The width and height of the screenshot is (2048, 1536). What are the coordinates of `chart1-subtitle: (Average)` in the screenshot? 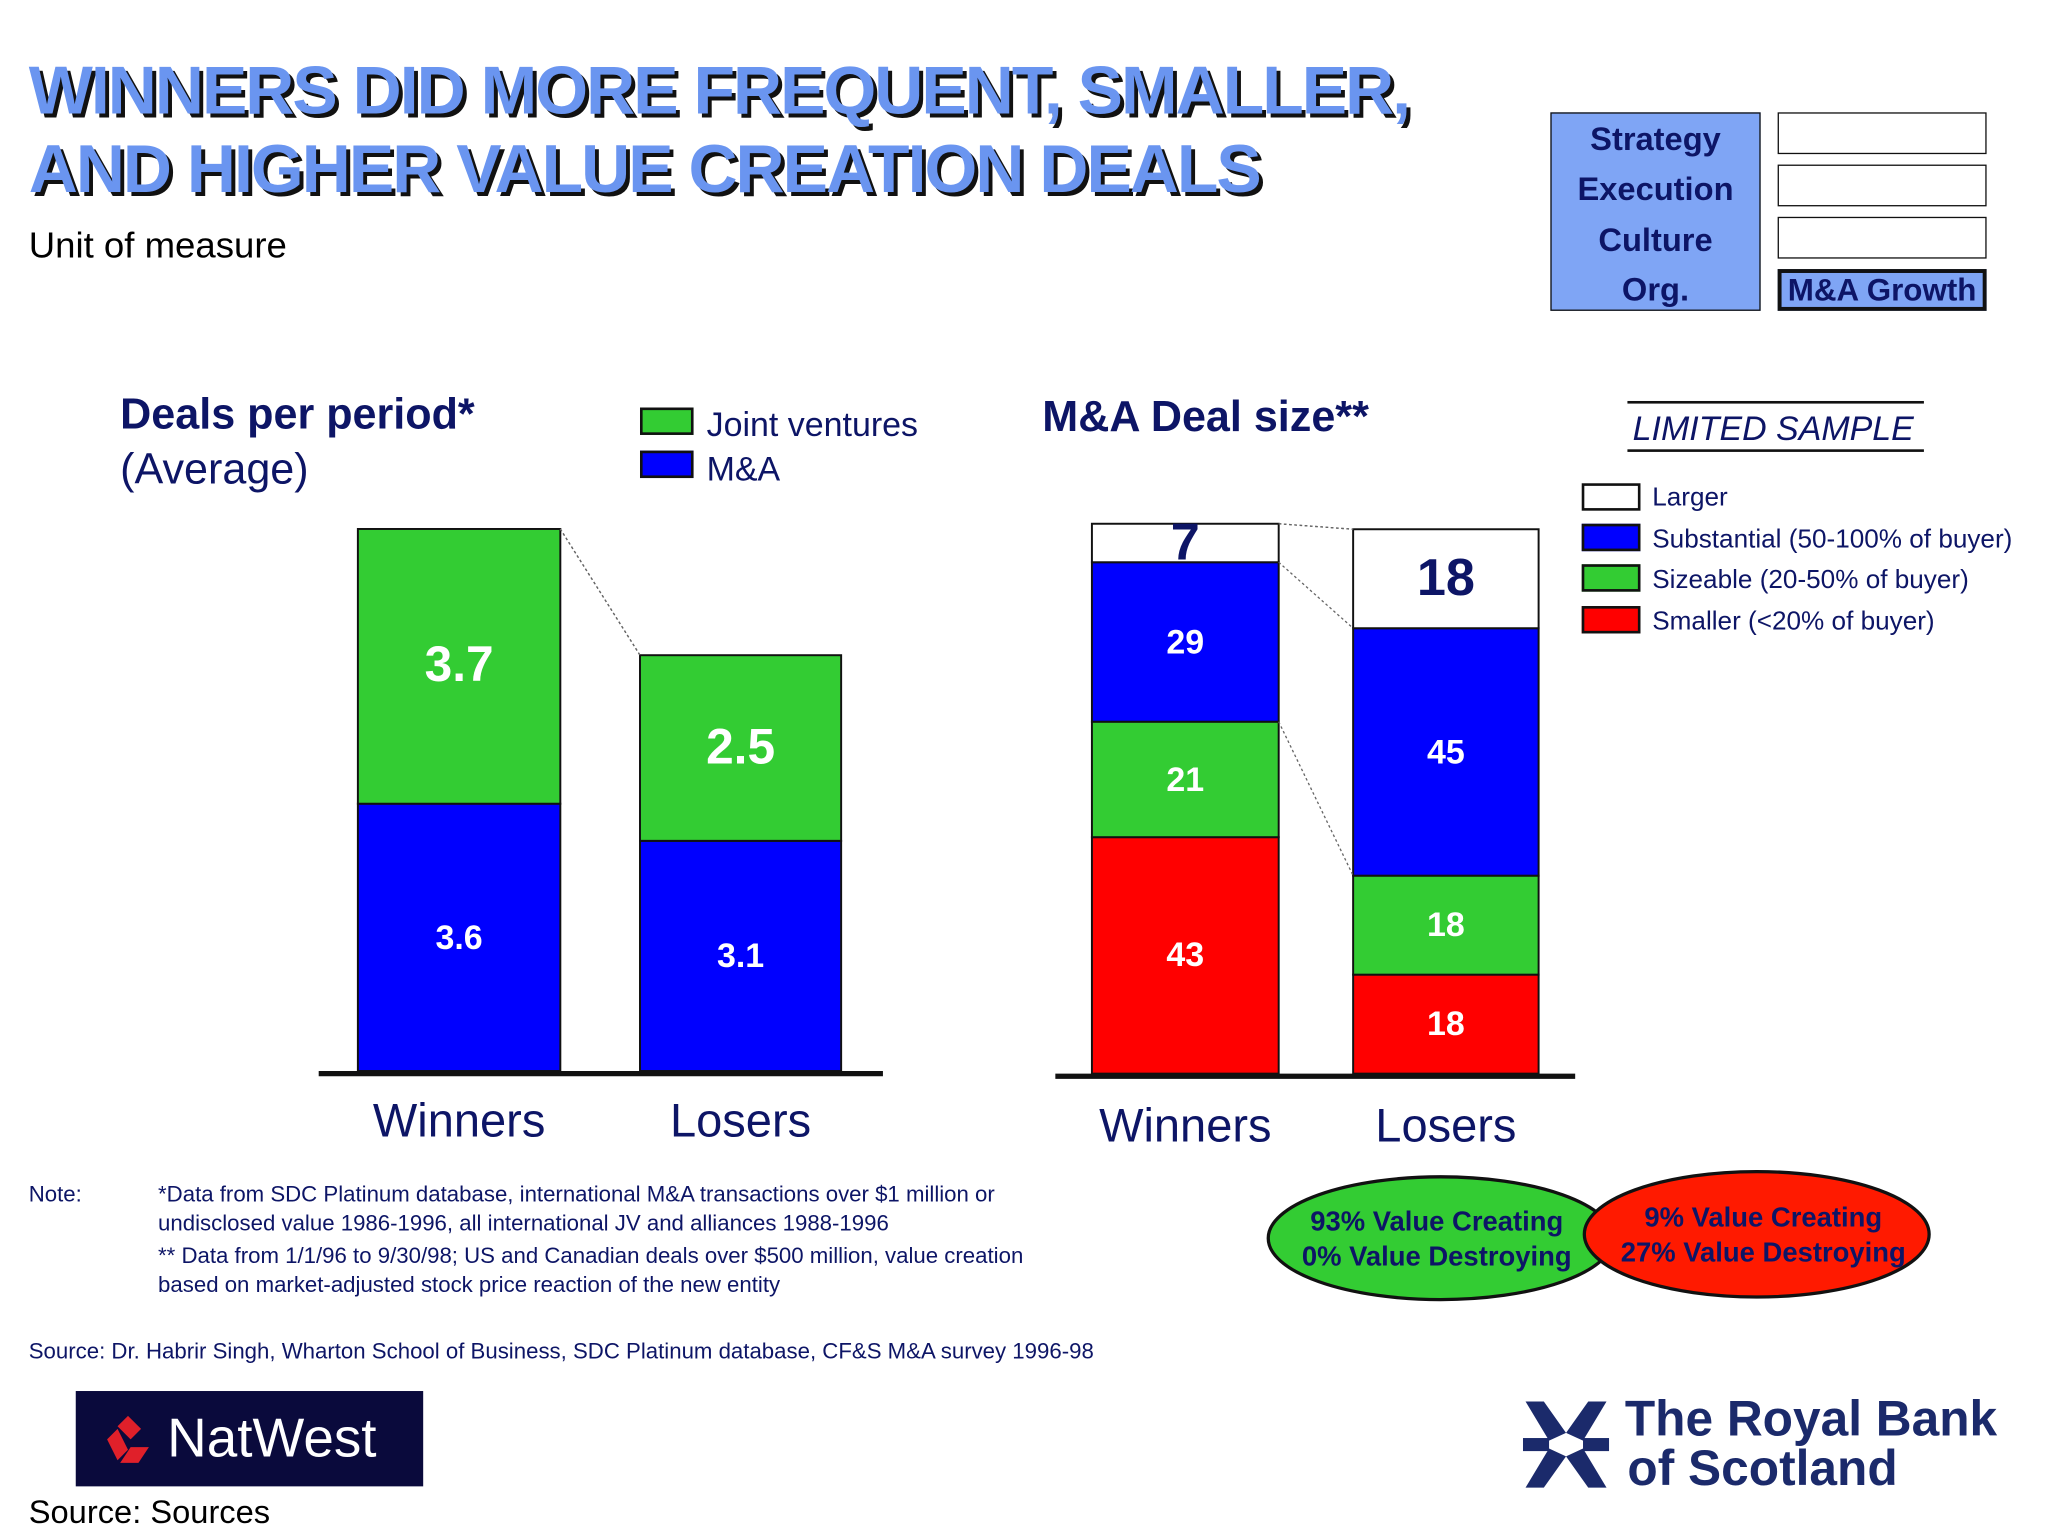 It's located at (214, 468).